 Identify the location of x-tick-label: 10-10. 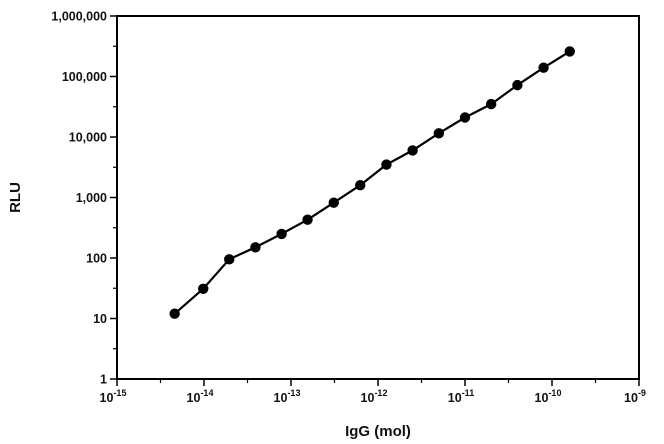
(548, 396).